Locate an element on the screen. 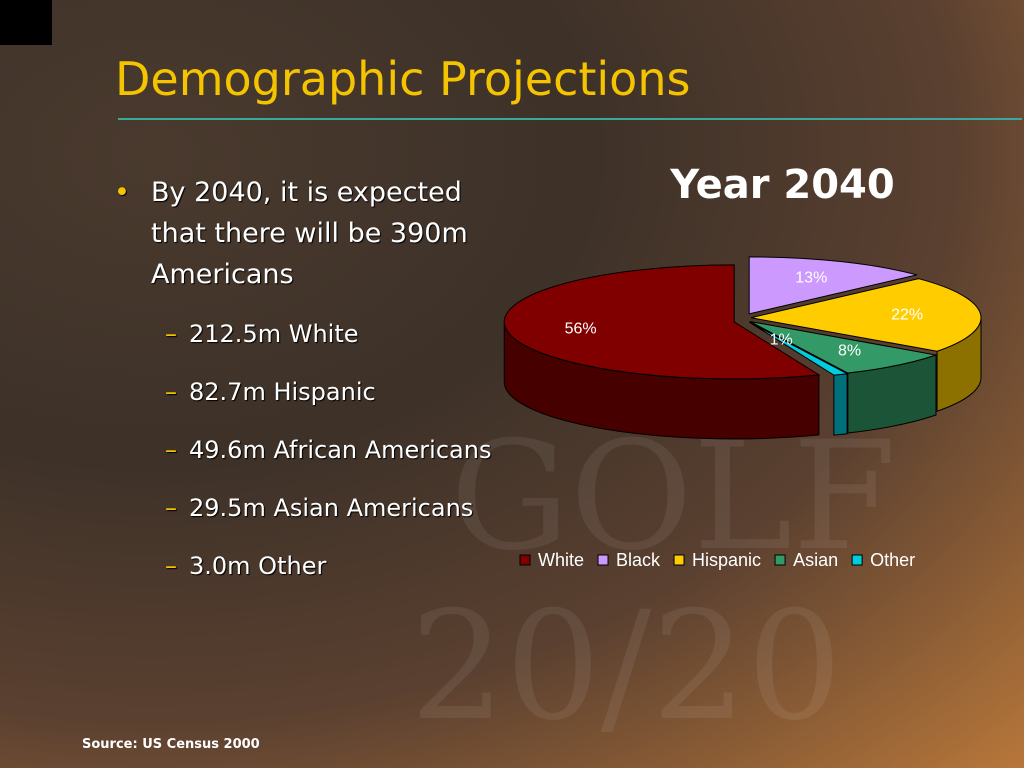  sub-bullet: 29.5m Asian Americans is located at coordinates (319, 508).